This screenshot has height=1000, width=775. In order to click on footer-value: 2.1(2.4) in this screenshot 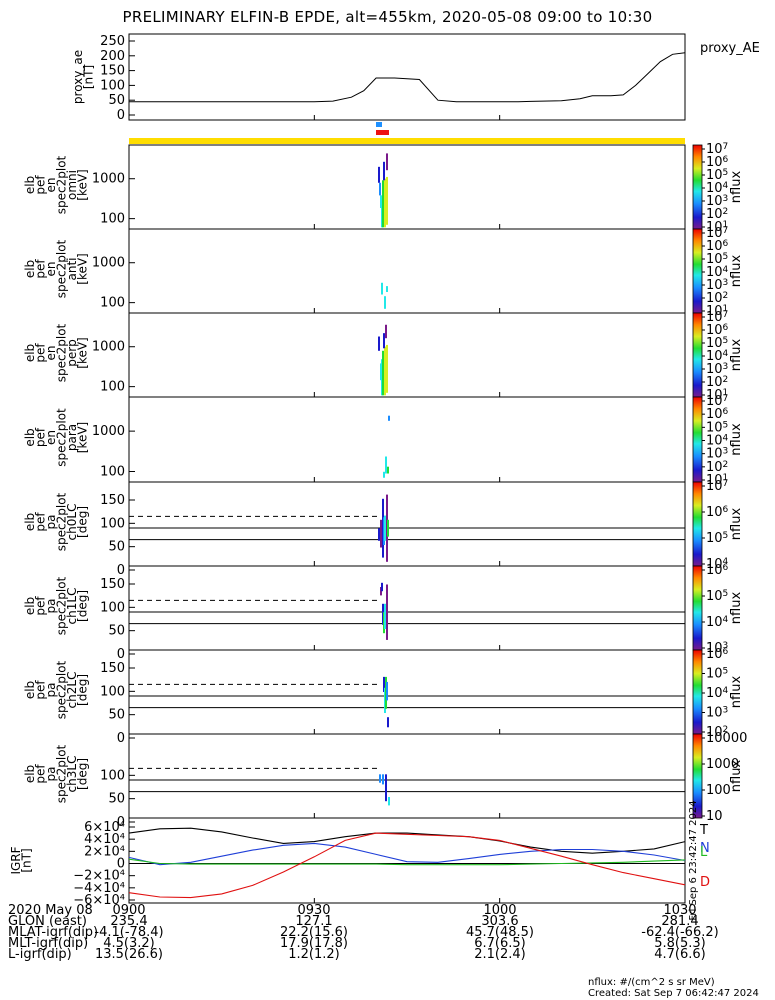, I will do `click(500, 954)`.